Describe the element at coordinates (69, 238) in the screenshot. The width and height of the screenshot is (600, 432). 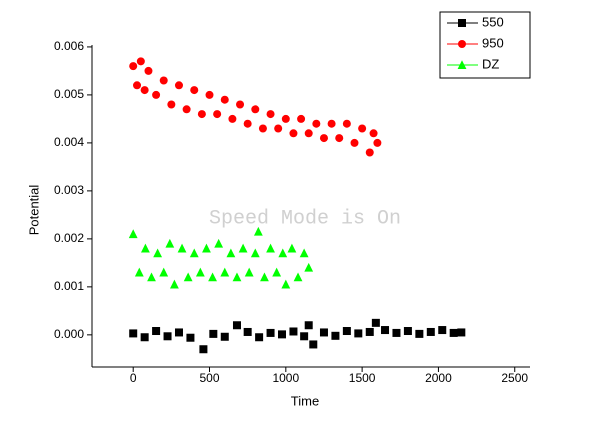
I see `y-tick-label: 0.002` at that location.